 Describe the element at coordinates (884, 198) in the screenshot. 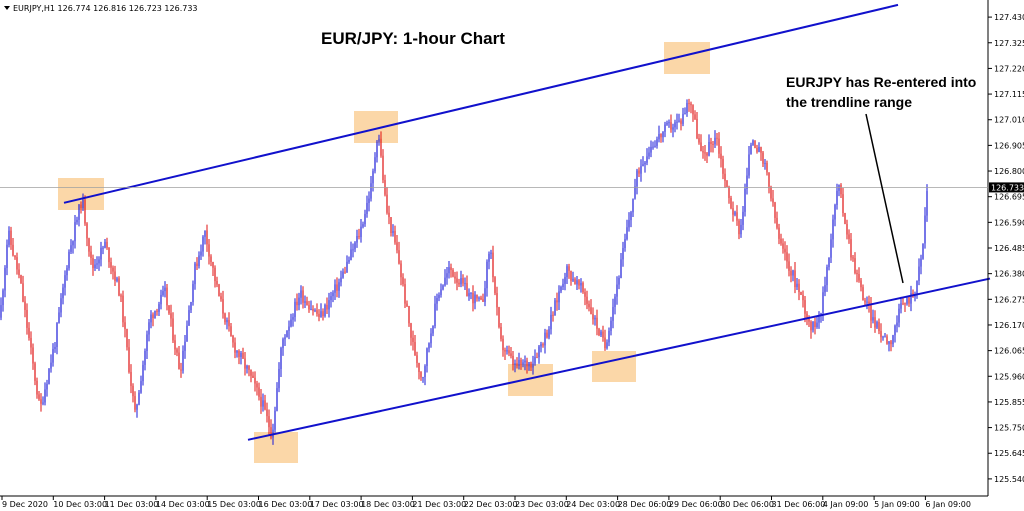

I see `annotation-pointer` at that location.